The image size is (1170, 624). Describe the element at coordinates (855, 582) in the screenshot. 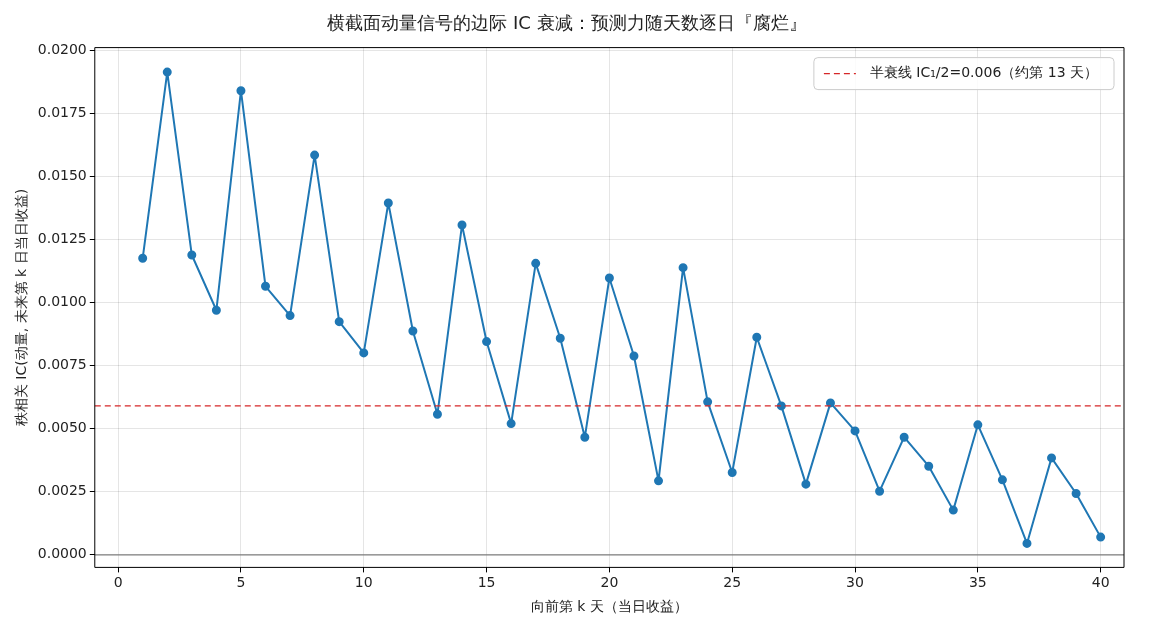

I see `x-tick-label: 30` at that location.